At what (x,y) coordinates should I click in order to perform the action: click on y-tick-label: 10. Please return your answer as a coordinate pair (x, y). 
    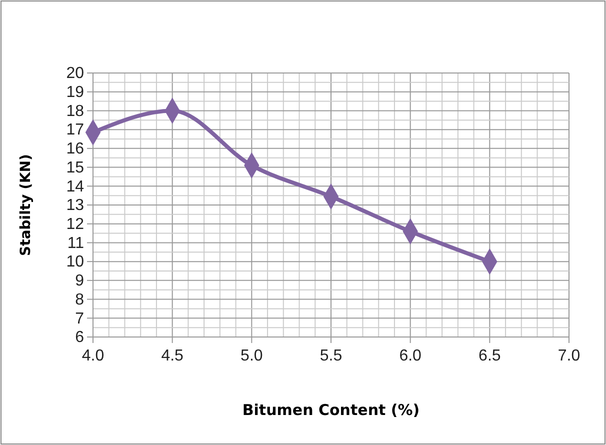
    Looking at the image, I should click on (75, 262).